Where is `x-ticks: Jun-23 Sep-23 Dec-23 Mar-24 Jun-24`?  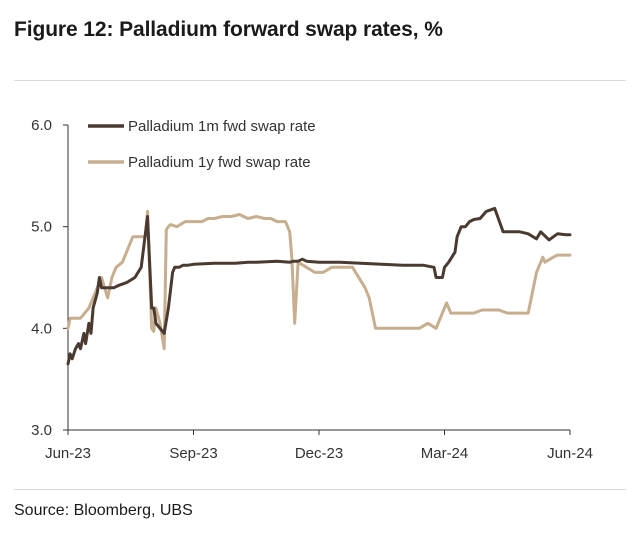 x-ticks: Jun-23 Sep-23 Dec-23 Mar-24 Jun-24 is located at coordinates (319, 446).